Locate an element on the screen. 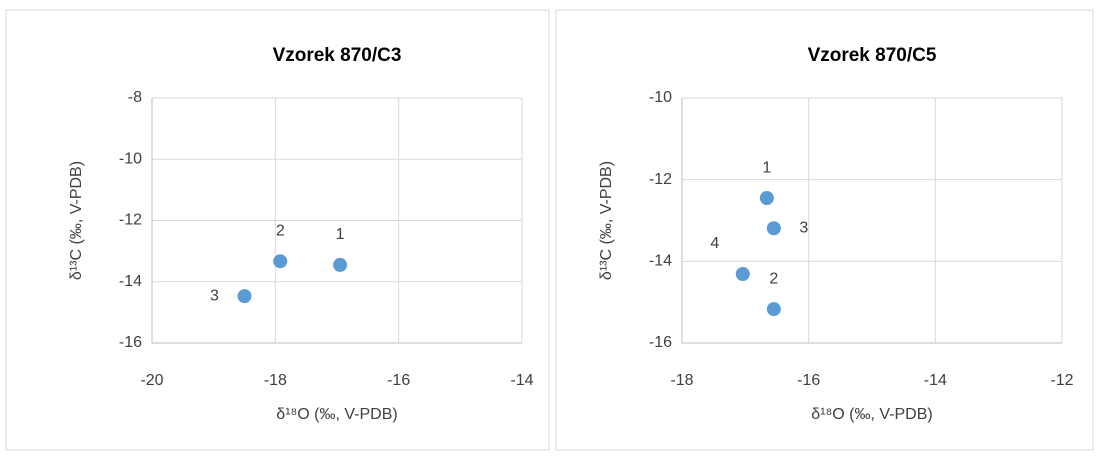 The height and width of the screenshot is (456, 1099). x-tick-label: -20 is located at coordinates (151, 380).